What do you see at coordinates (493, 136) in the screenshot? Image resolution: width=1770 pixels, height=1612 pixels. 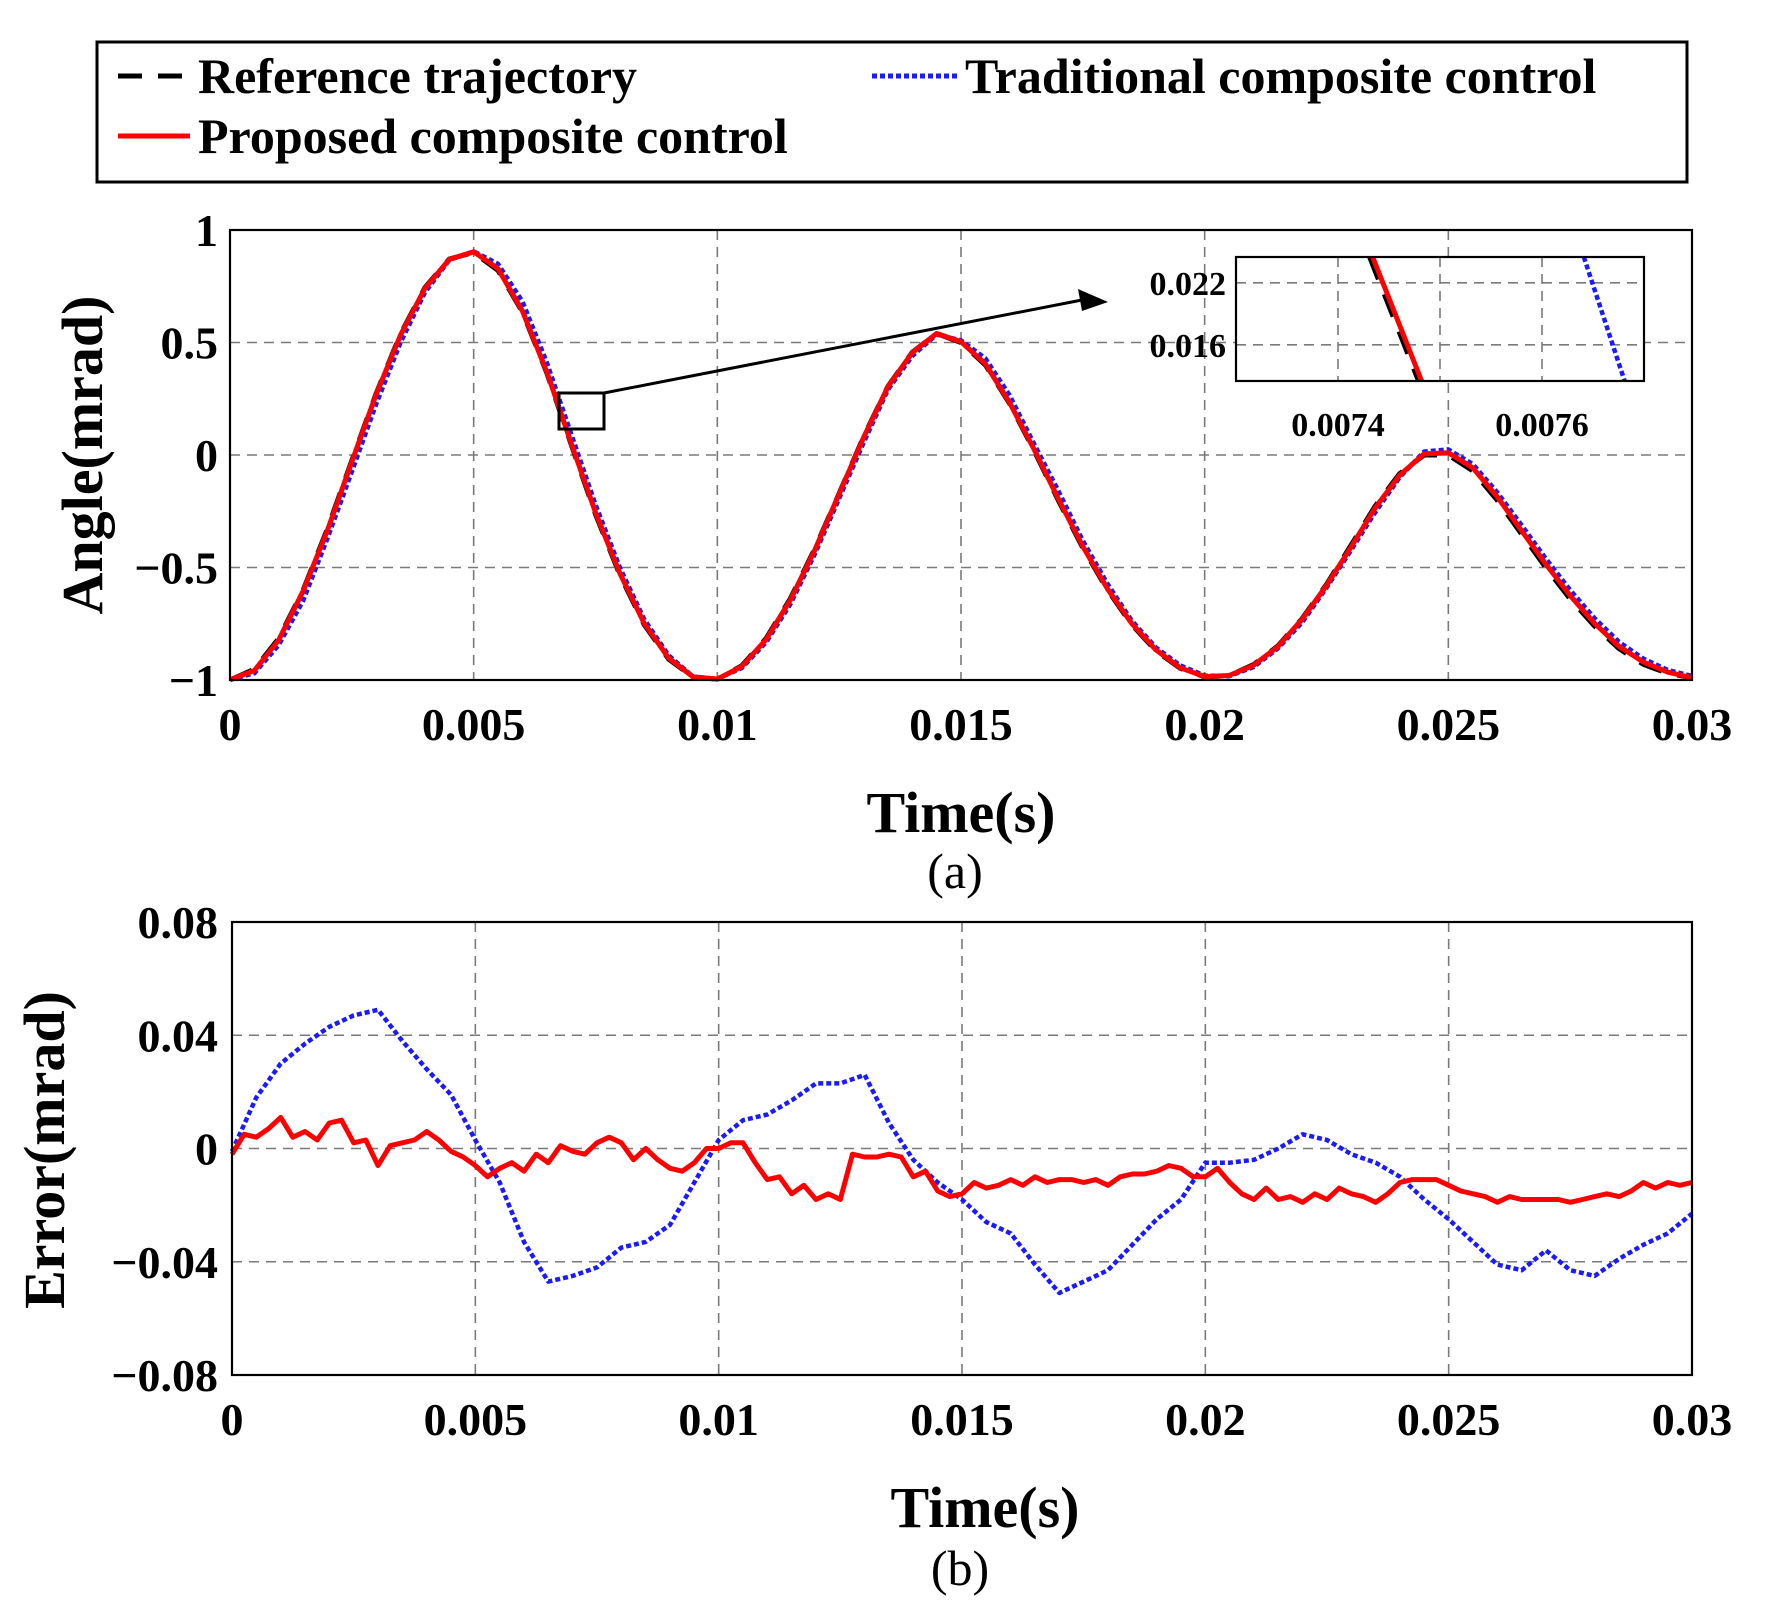 I see `legend-label-proposed: Proposed composite control` at bounding box center [493, 136].